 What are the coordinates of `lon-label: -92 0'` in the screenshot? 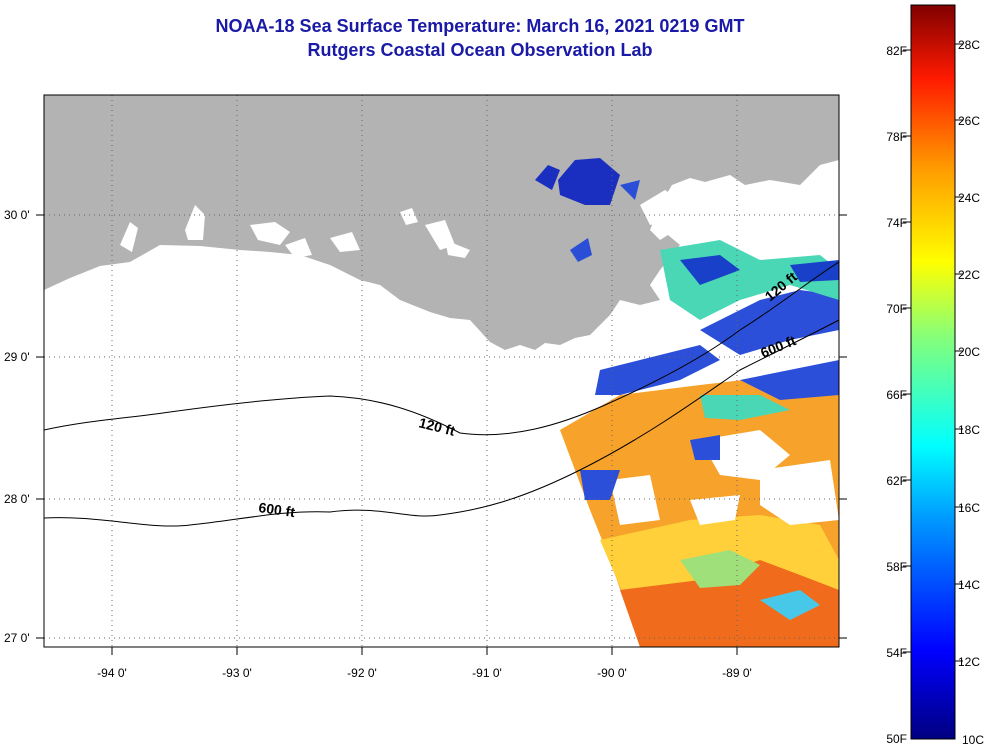 It's located at (362, 673).